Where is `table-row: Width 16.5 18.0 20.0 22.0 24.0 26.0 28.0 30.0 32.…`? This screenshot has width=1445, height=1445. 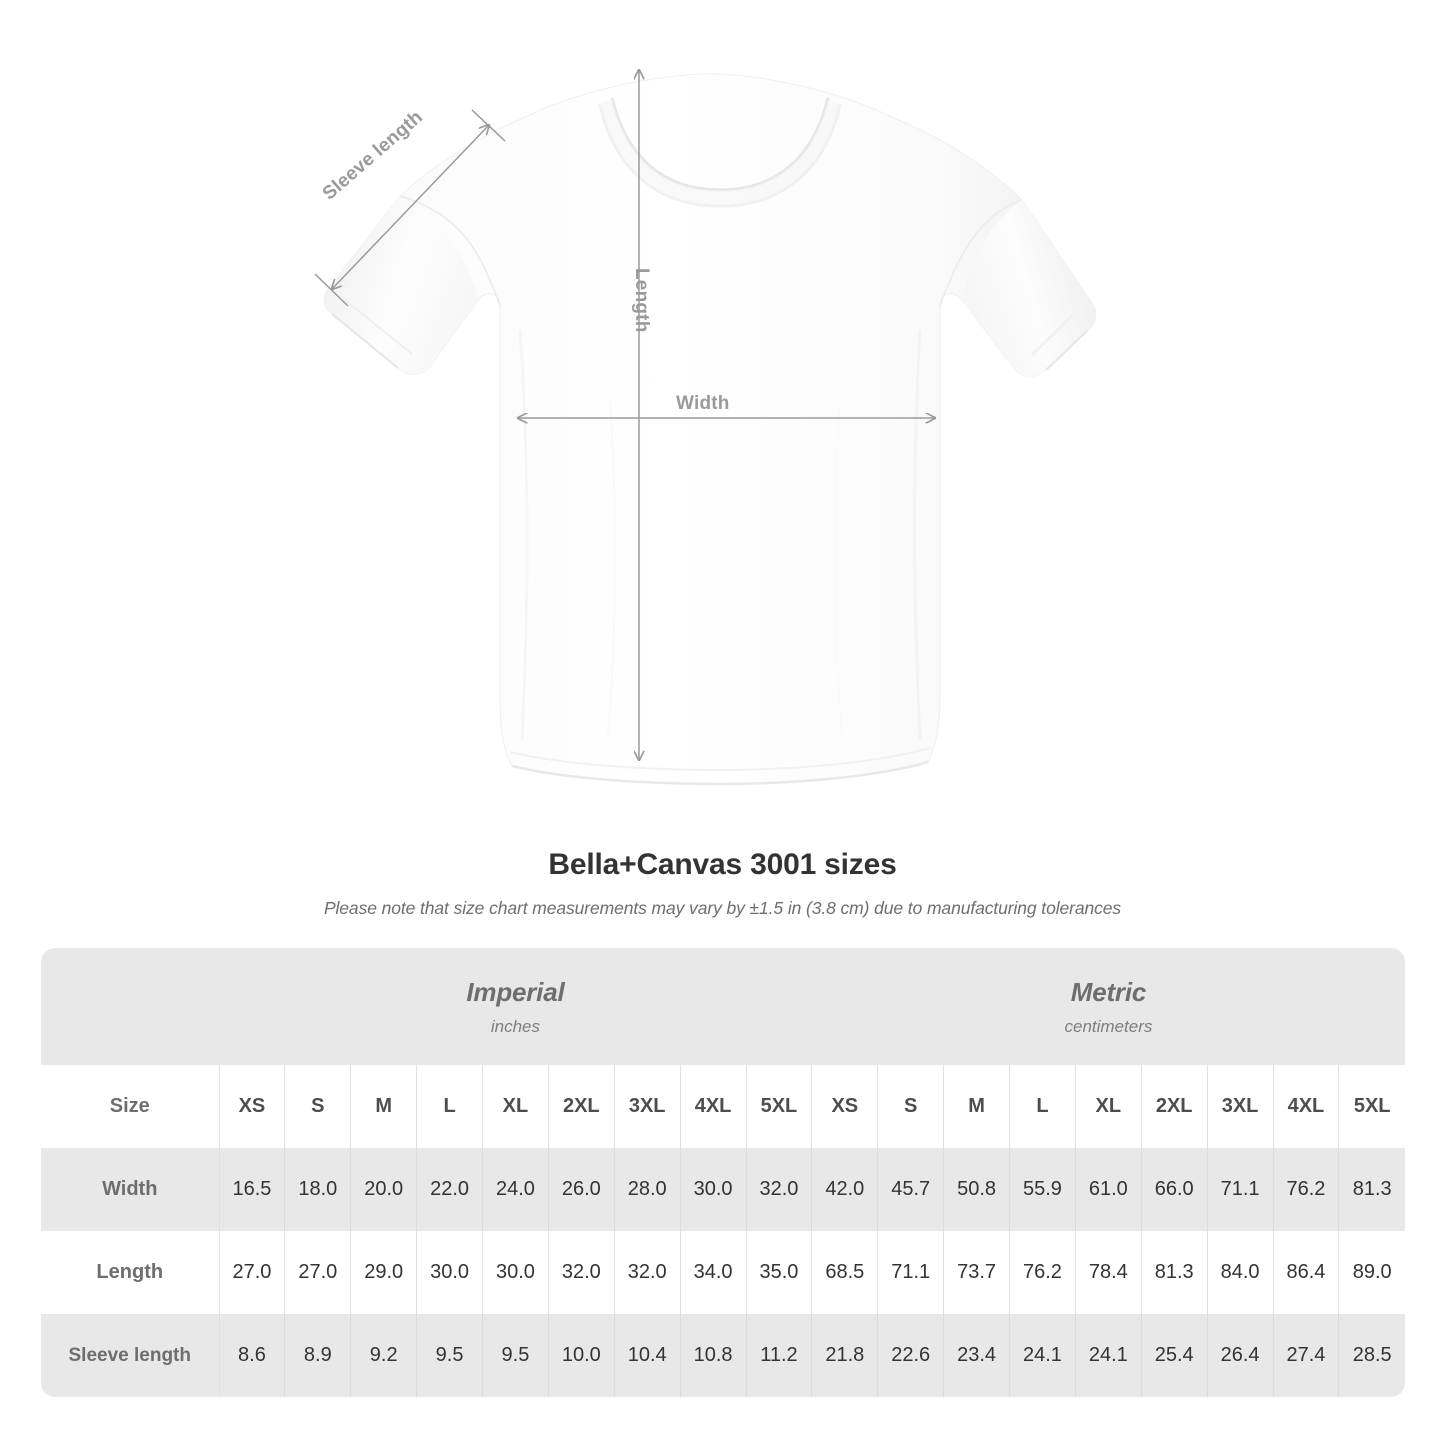 table-row: Width 16.5 18.0 20.0 22.0 24.0 26.0 28.0 30.0 32.… is located at coordinates (723, 1189).